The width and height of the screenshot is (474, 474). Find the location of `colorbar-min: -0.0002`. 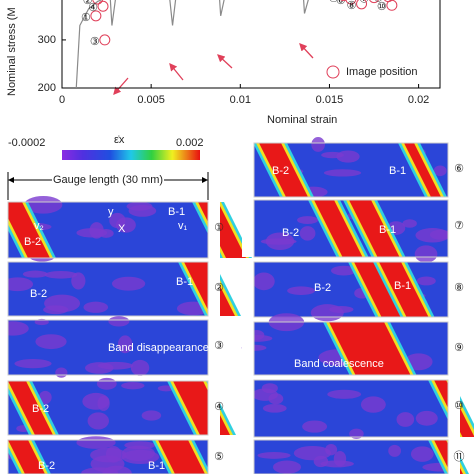

colorbar-min: -0.0002 is located at coordinates (26, 143).